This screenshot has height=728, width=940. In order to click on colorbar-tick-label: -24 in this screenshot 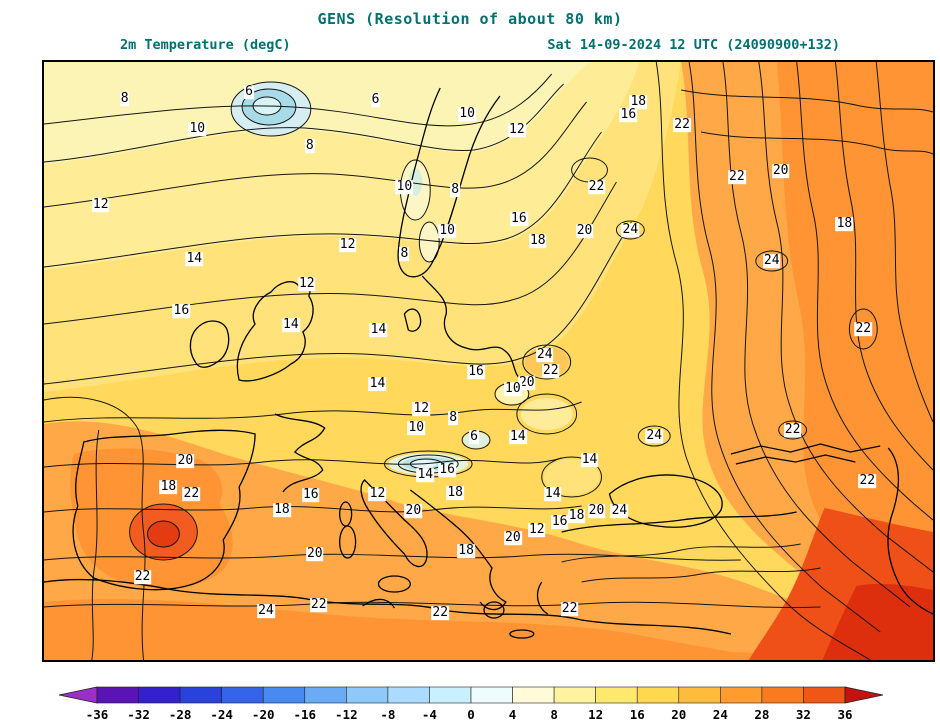, I will do `click(221, 714)`.